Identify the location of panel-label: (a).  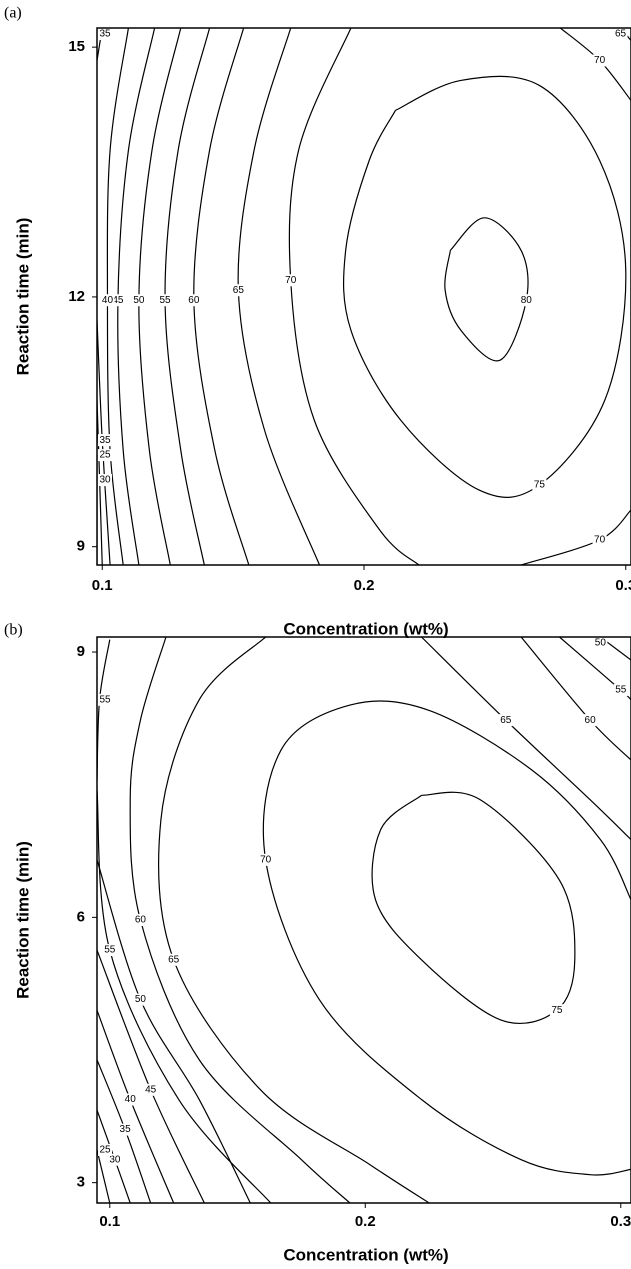
(13, 13).